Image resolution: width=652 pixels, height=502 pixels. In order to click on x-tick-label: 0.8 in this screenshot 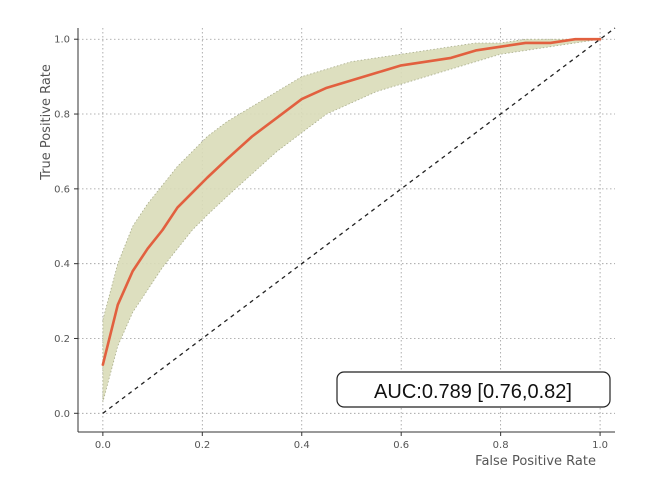, I will do `click(501, 445)`.